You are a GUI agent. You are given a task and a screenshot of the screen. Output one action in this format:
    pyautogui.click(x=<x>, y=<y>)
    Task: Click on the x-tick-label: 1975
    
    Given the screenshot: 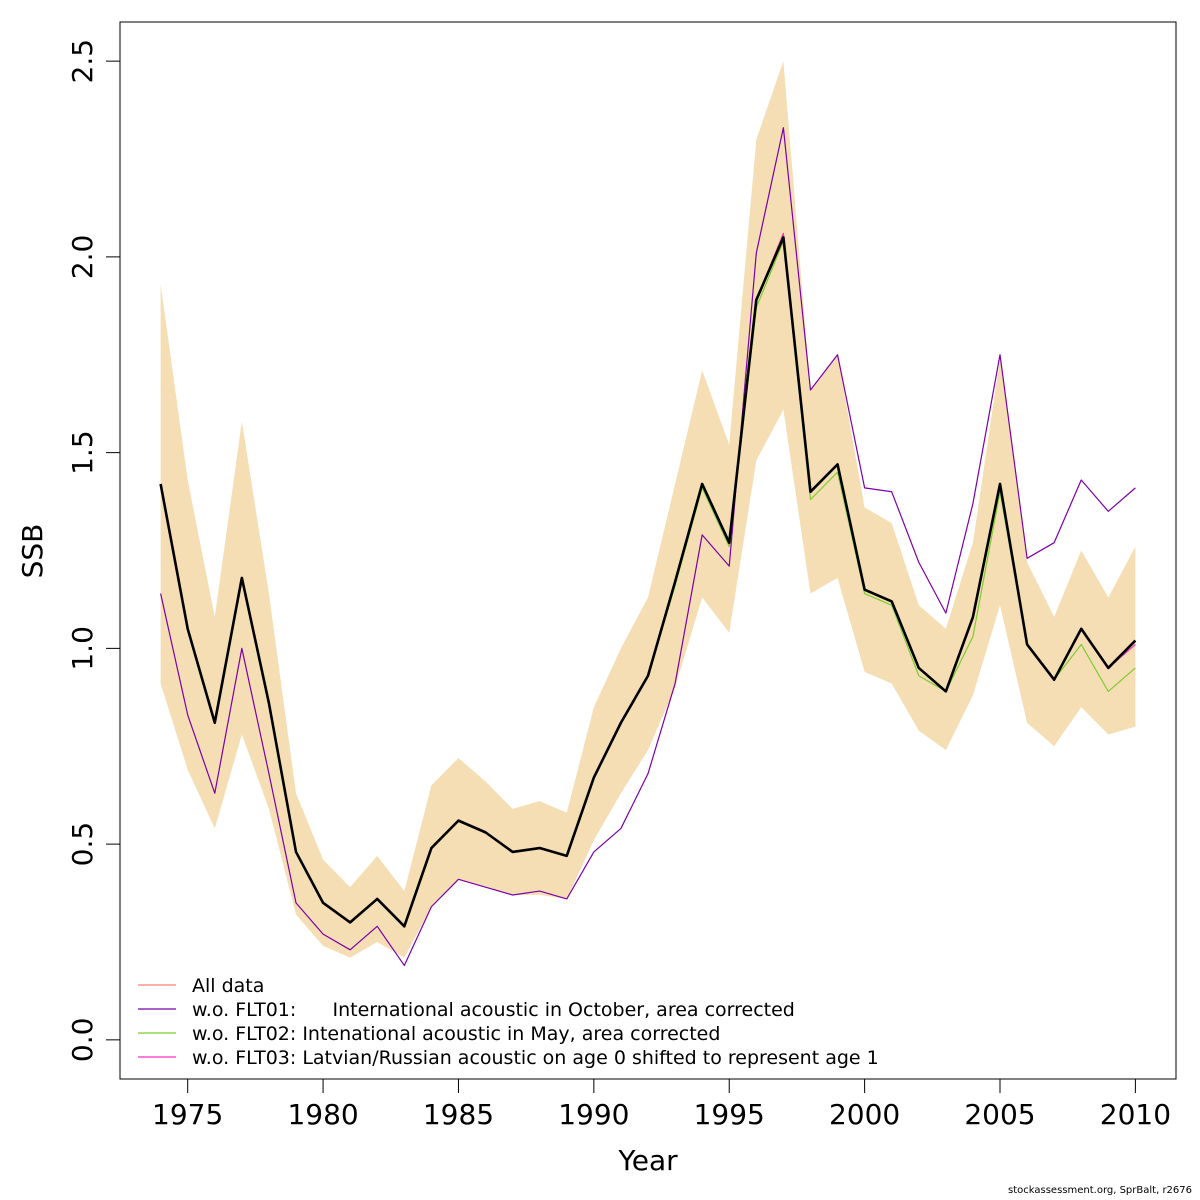 What is the action you would take?
    pyautogui.click(x=187, y=1114)
    